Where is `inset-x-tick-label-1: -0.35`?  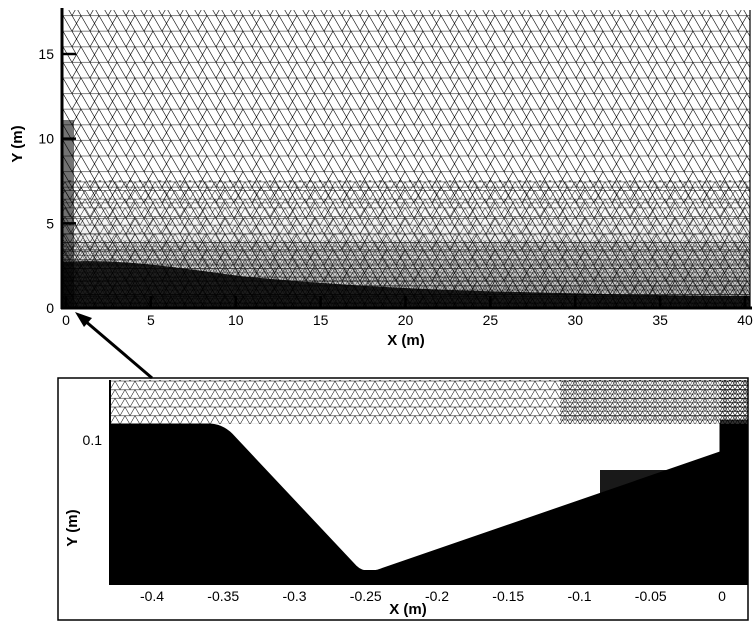 inset-x-tick-label-1: -0.35 is located at coordinates (223, 596).